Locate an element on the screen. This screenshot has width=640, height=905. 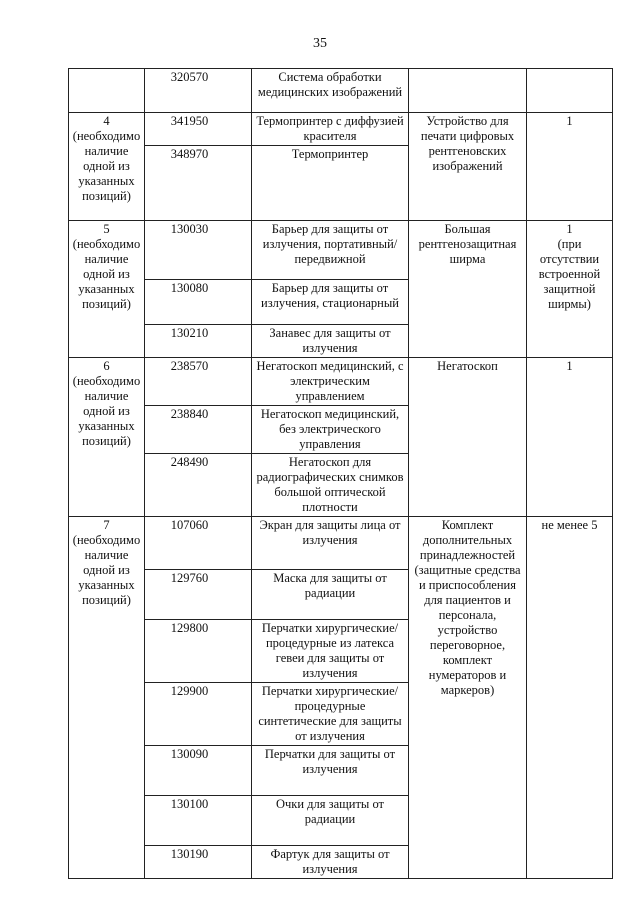
item-code: 130190 is located at coordinates (198, 862).